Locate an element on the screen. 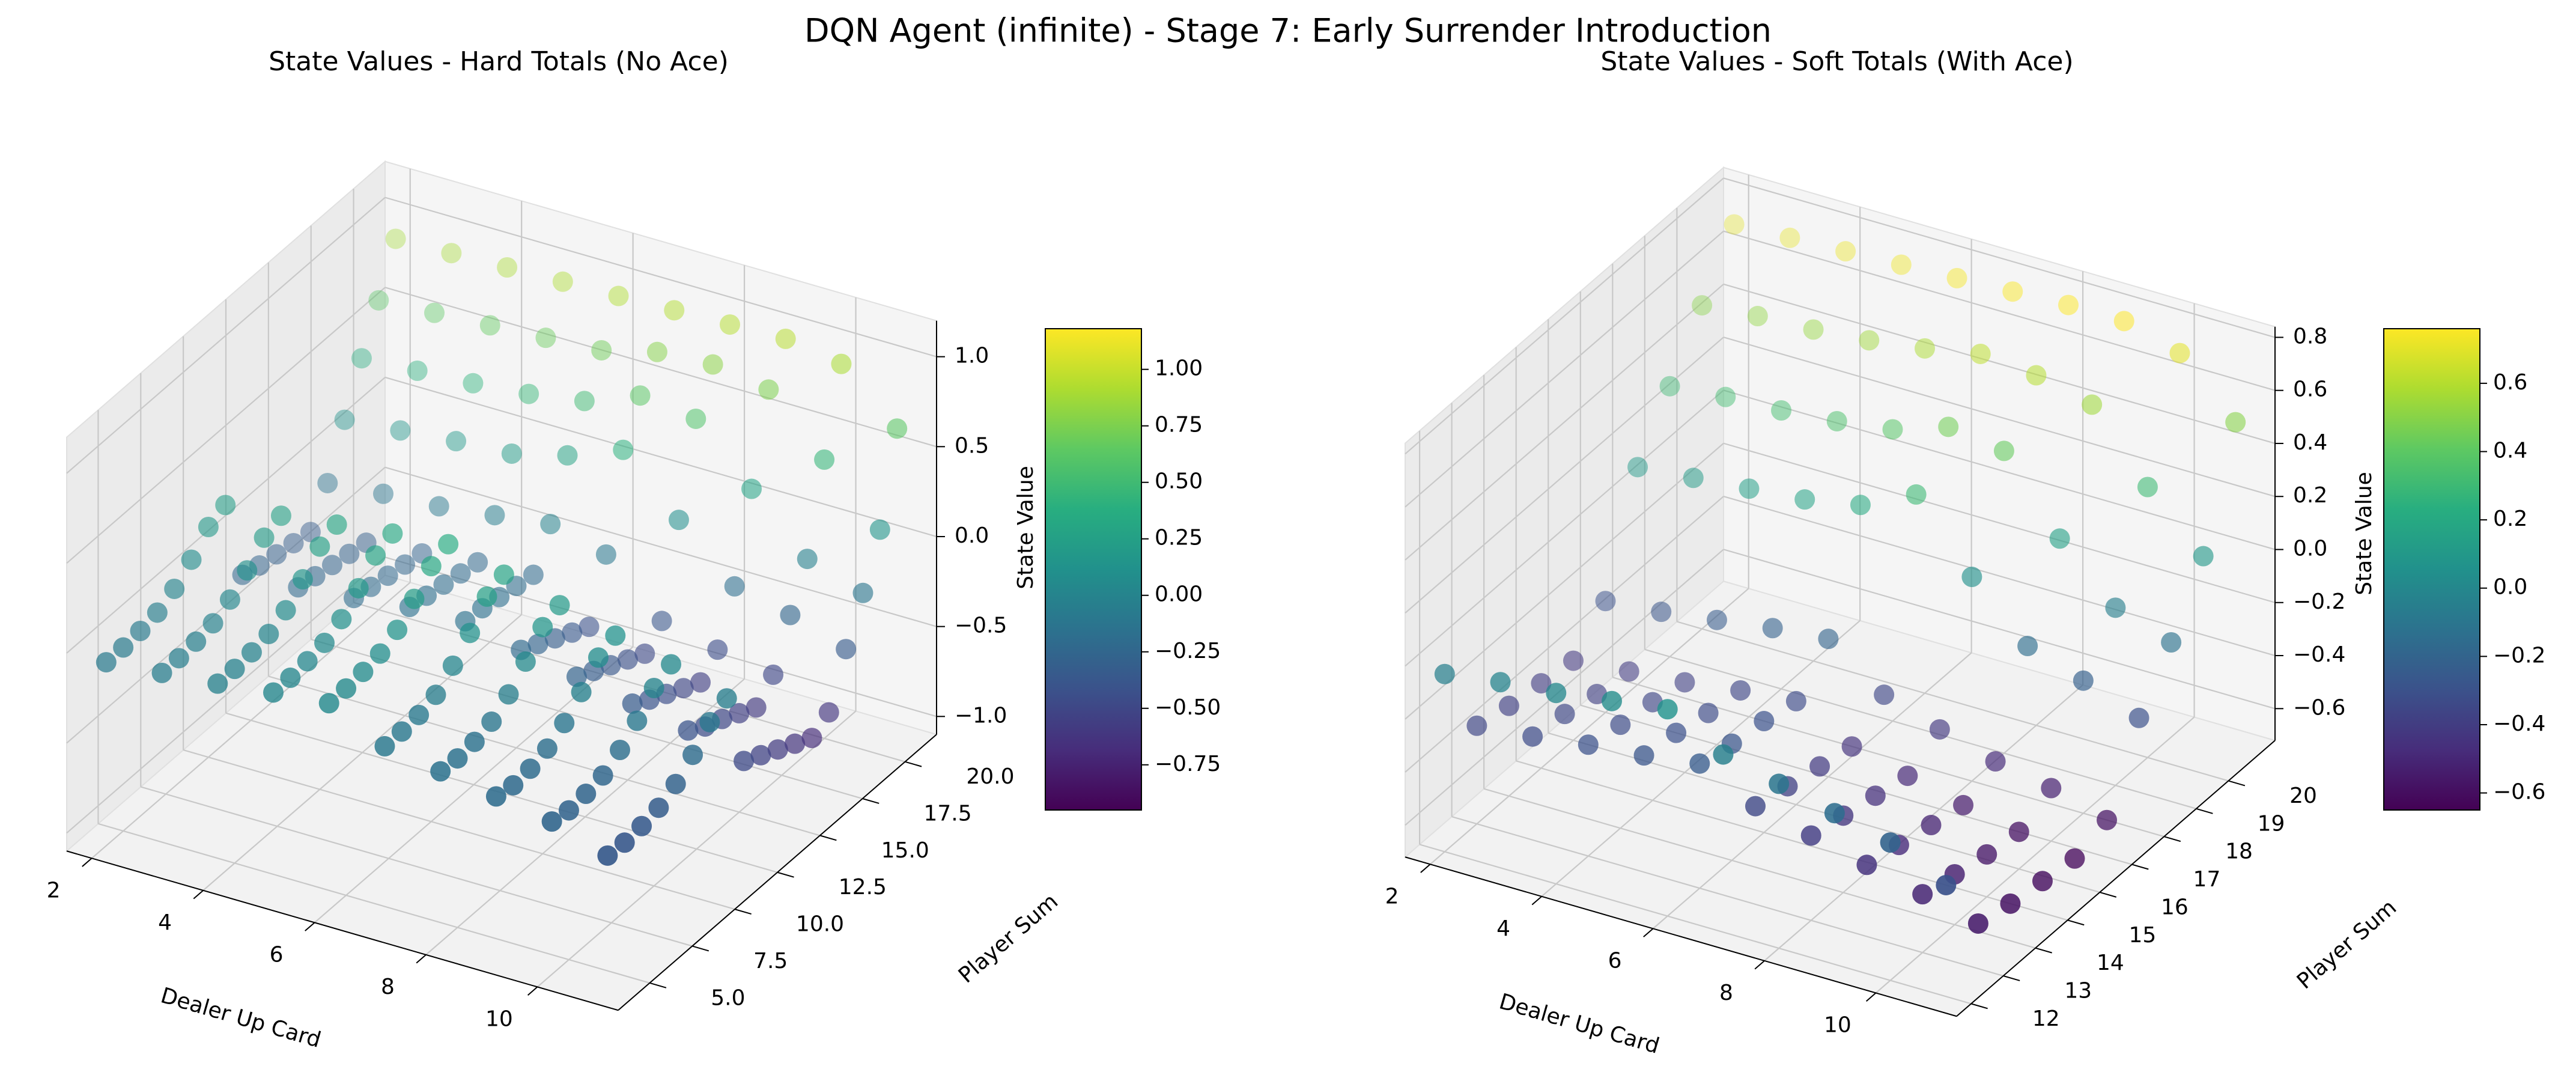  y-tick-label: 7.5 is located at coordinates (771, 961).